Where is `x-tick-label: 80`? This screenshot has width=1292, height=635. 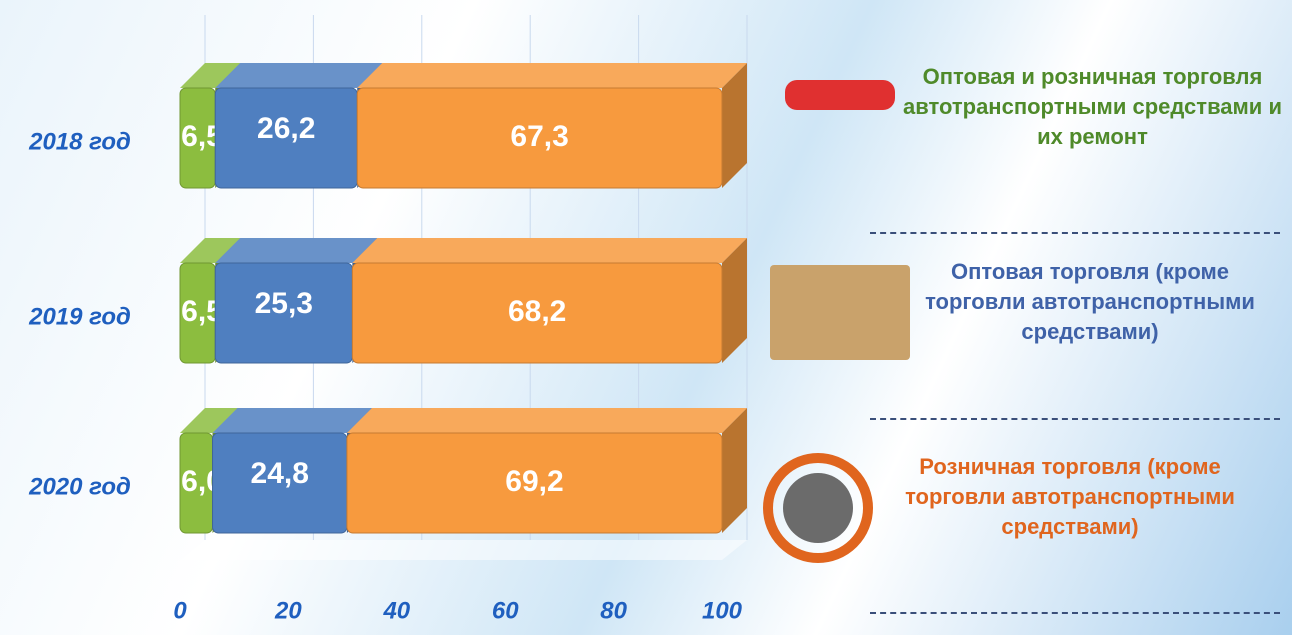
x-tick-label: 80 is located at coordinates (613, 610).